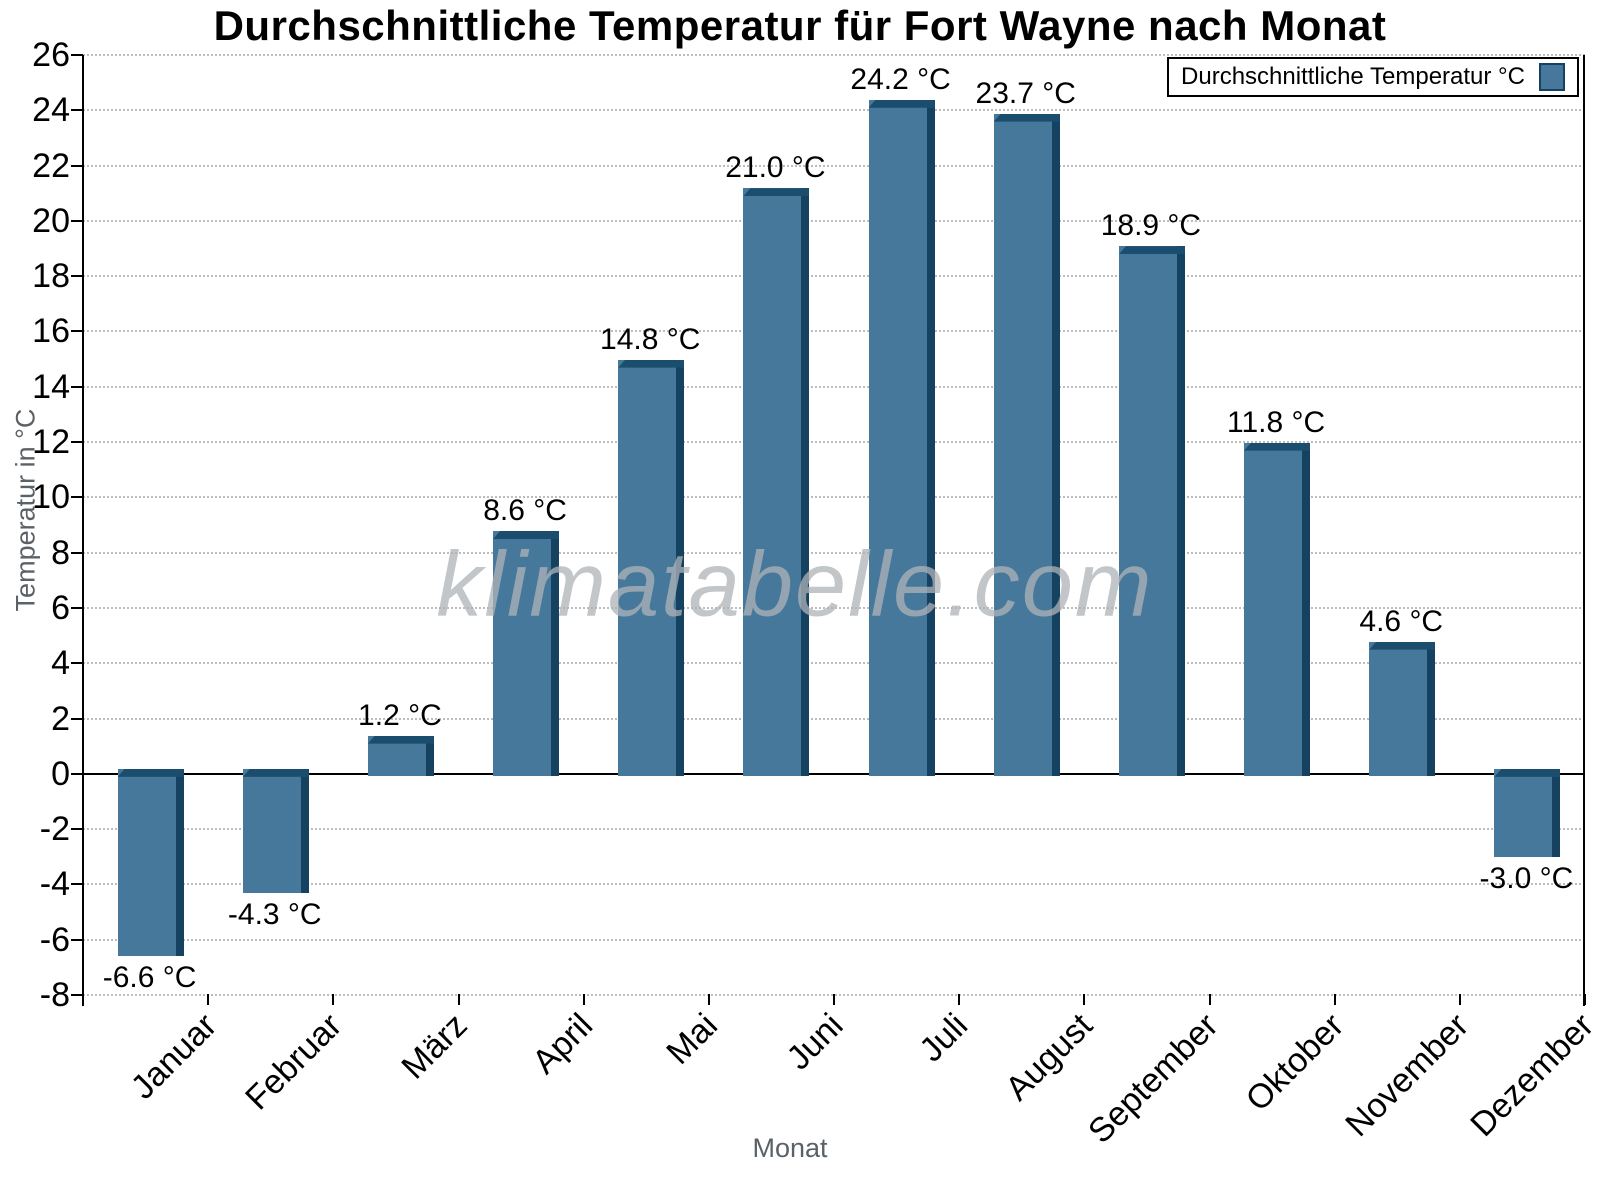 The image size is (1600, 1200). What do you see at coordinates (944, 1038) in the screenshot?
I see `x-axis-month-label: Juli` at bounding box center [944, 1038].